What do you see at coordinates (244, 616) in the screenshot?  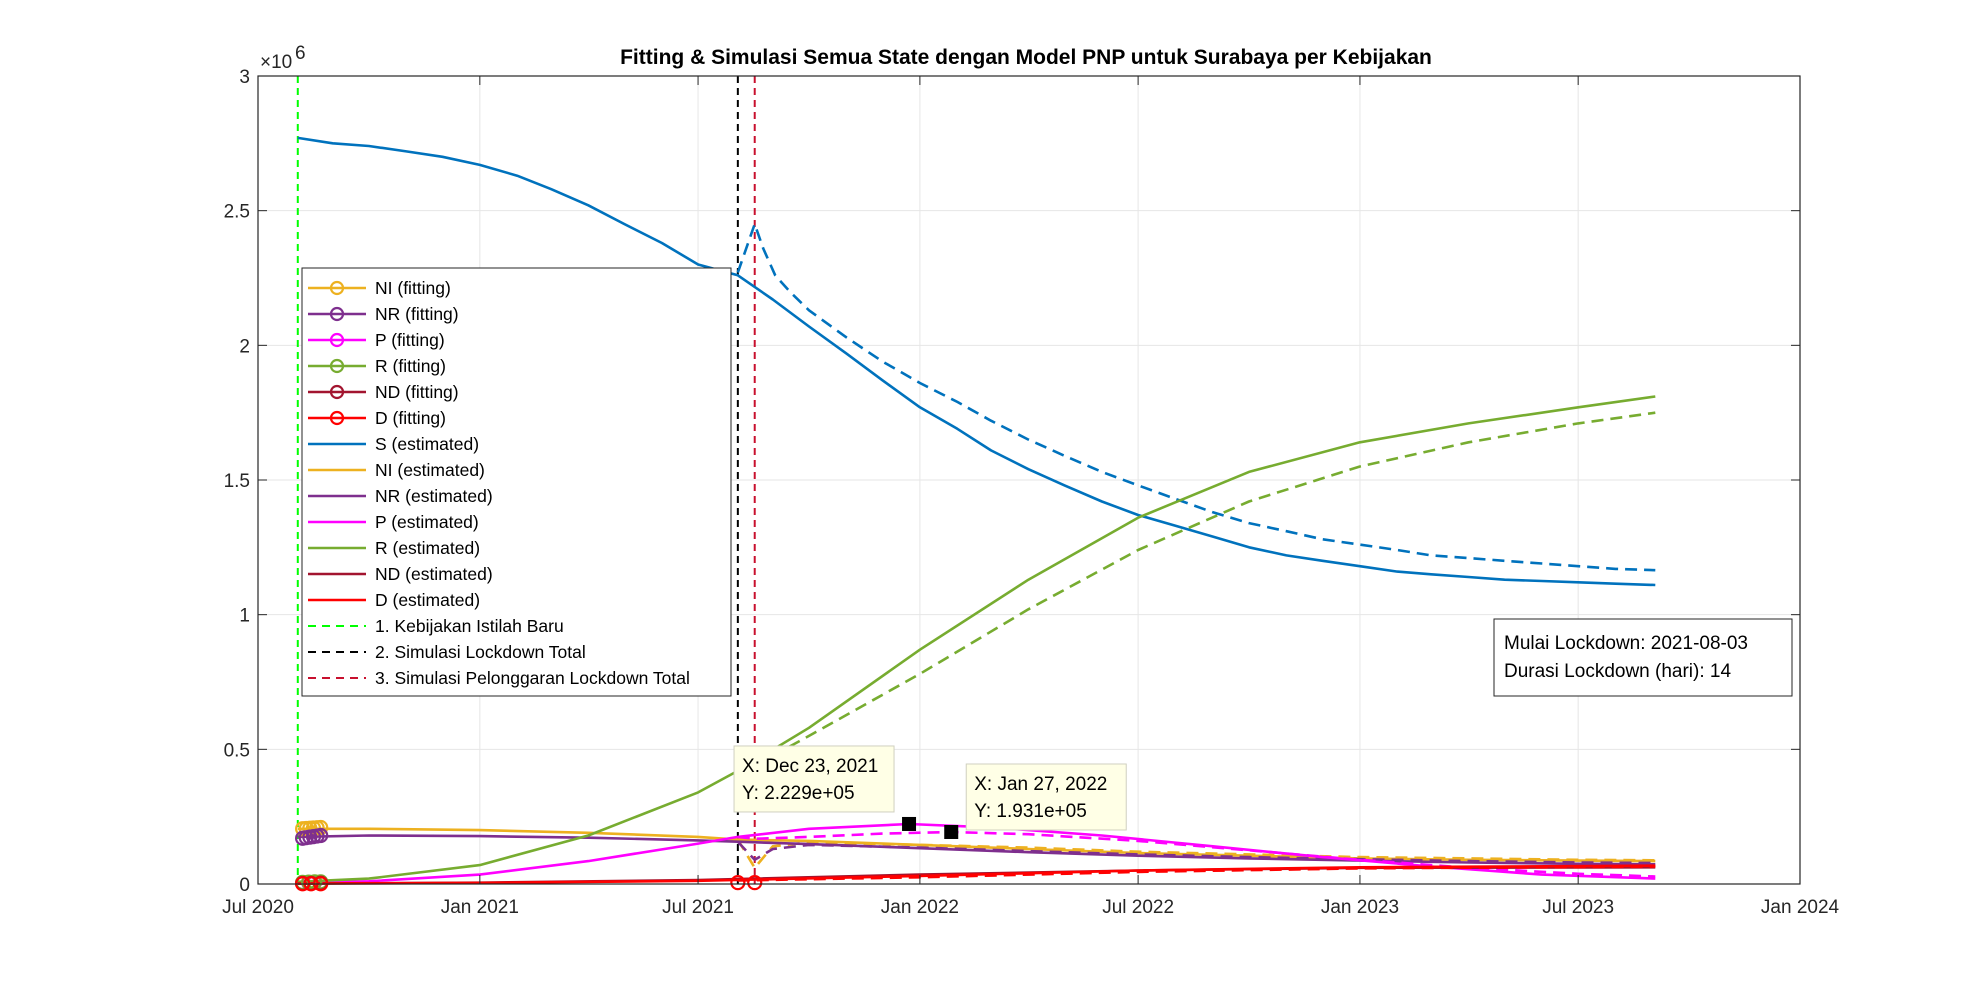 I see `y-tick-label: 1` at bounding box center [244, 616].